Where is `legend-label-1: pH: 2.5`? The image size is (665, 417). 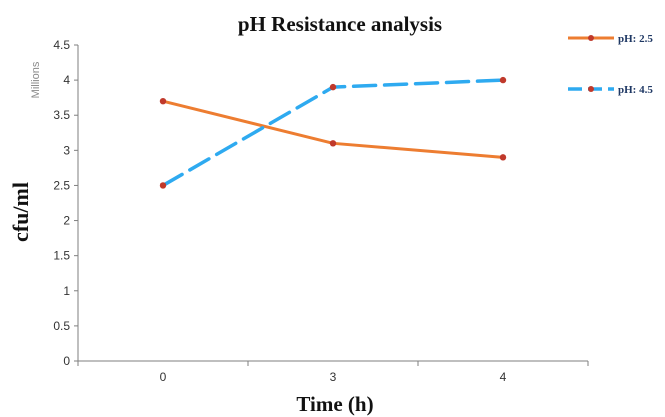
legend-label-1: pH: 2.5 is located at coordinates (635, 39).